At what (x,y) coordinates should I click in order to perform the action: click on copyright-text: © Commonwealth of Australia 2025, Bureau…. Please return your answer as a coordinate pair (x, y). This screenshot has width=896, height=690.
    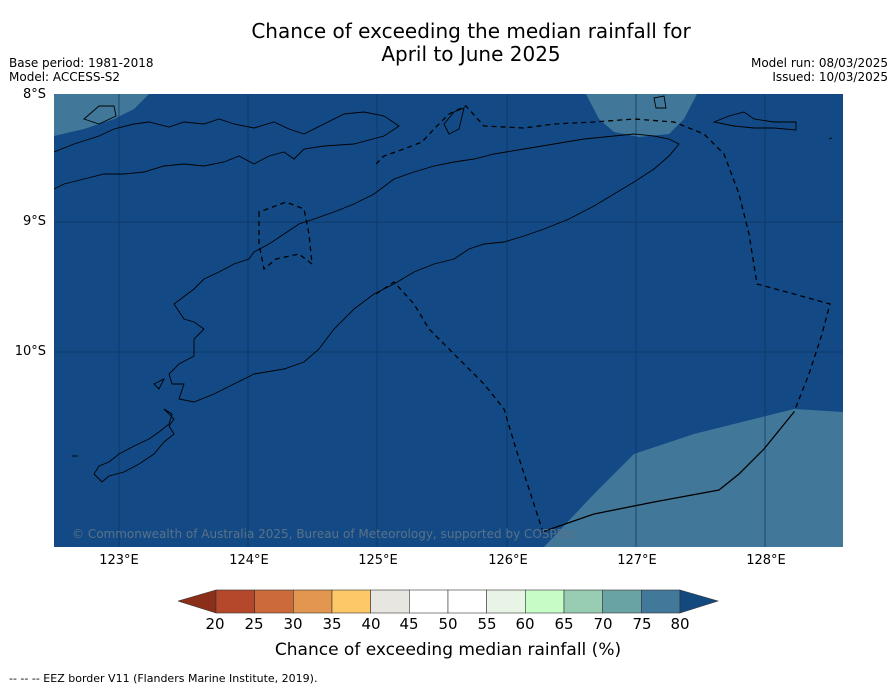
    Looking at the image, I should click on (324, 534).